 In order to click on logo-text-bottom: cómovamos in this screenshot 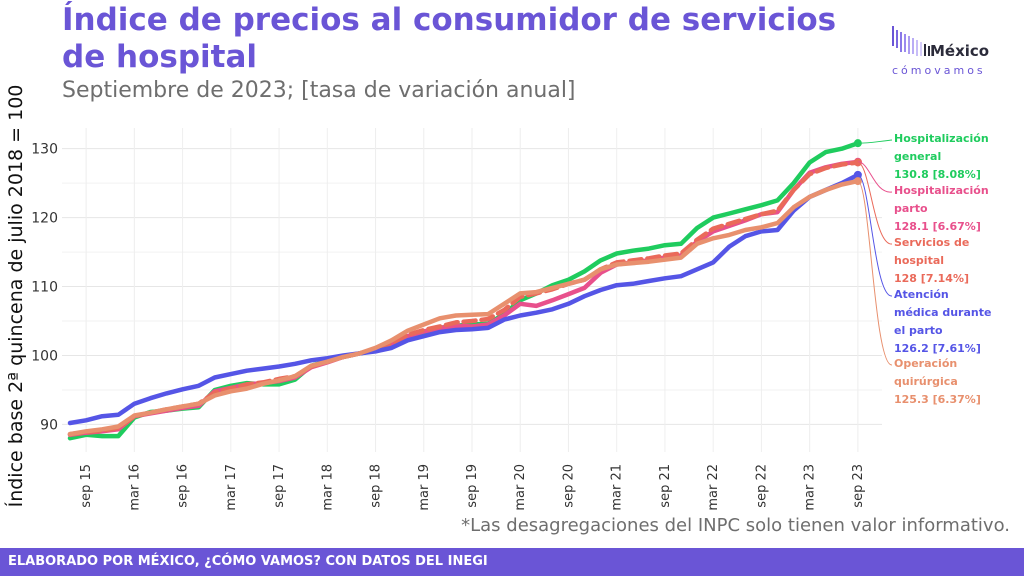, I will do `click(939, 70)`.